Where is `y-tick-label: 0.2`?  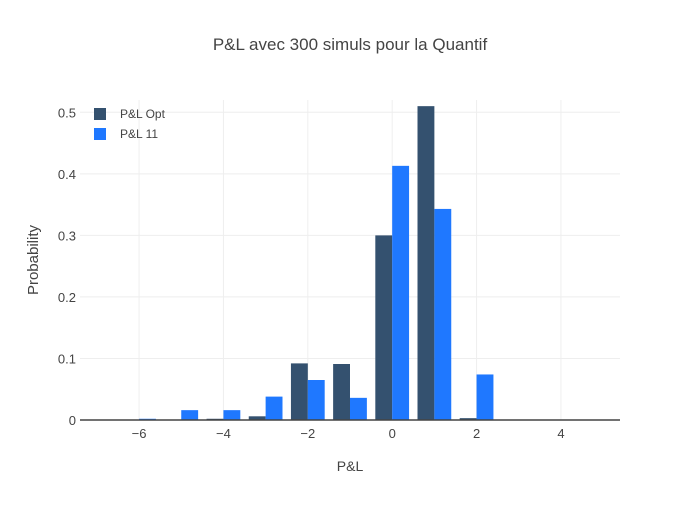 y-tick-label: 0.2 is located at coordinates (67, 297).